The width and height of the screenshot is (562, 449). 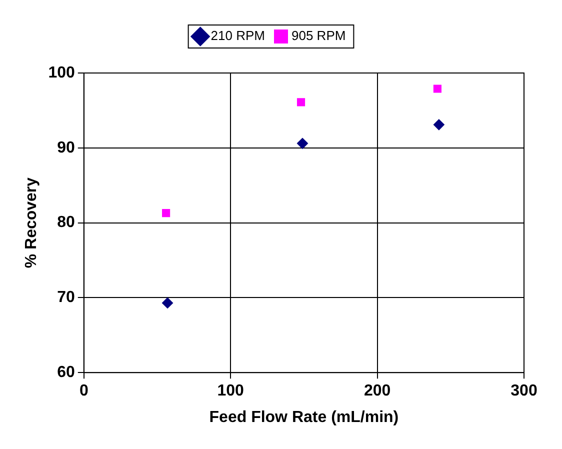 What do you see at coordinates (524, 391) in the screenshot?
I see `x-tick-label: 300` at bounding box center [524, 391].